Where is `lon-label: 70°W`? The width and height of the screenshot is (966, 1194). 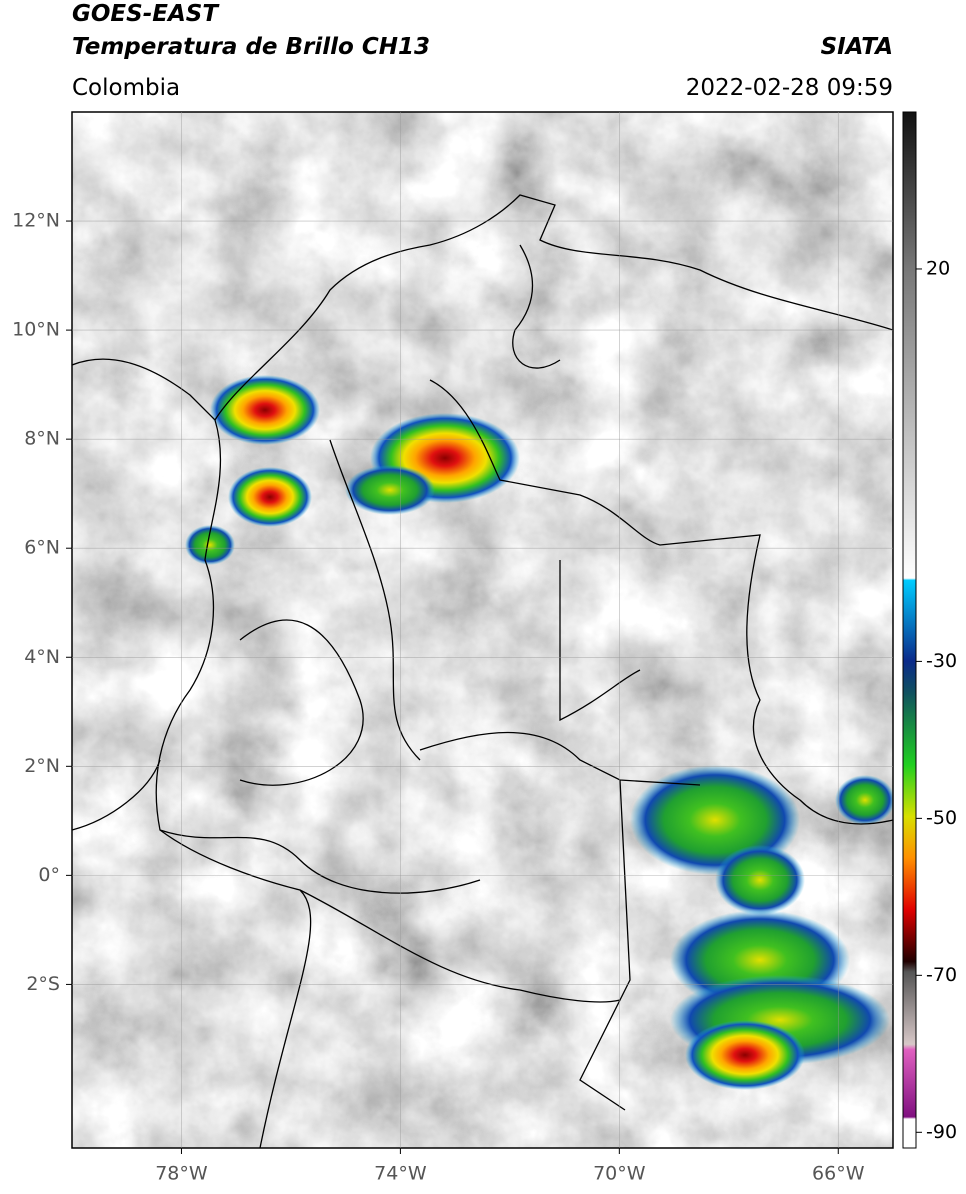
lon-label: 70°W is located at coordinates (619, 1174).